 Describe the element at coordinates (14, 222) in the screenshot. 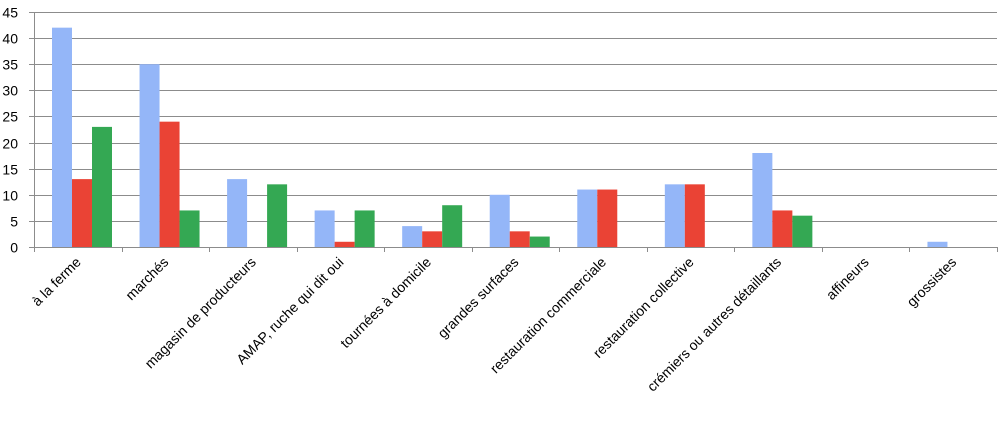

I see `y-tick-label: 5` at that location.